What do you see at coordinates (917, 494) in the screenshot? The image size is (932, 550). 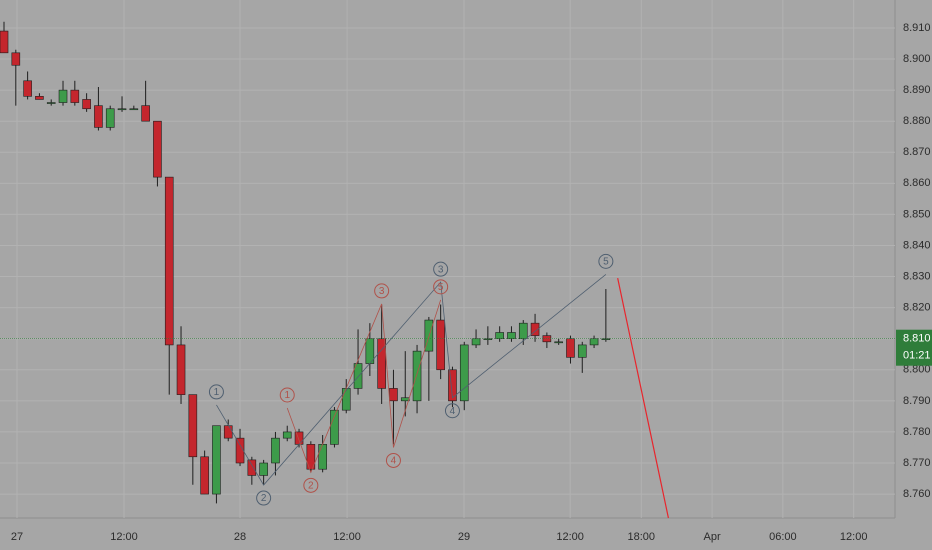 I see `y-tick-label: 8.760` at bounding box center [917, 494].